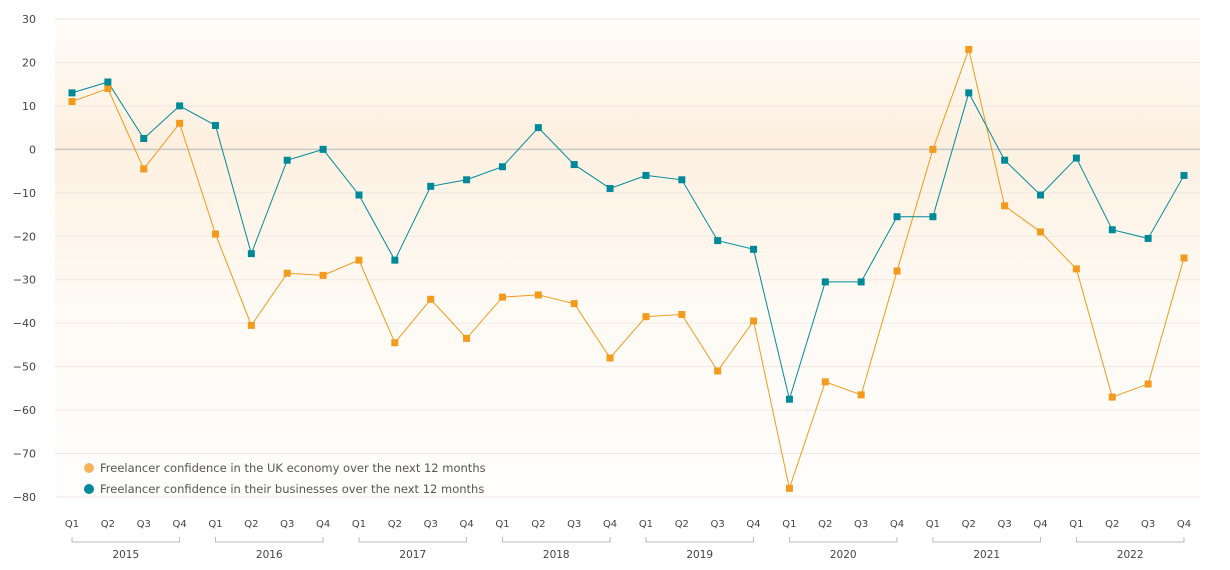  What do you see at coordinates (89, 488) in the screenshot?
I see `legend-marker-business` at bounding box center [89, 488].